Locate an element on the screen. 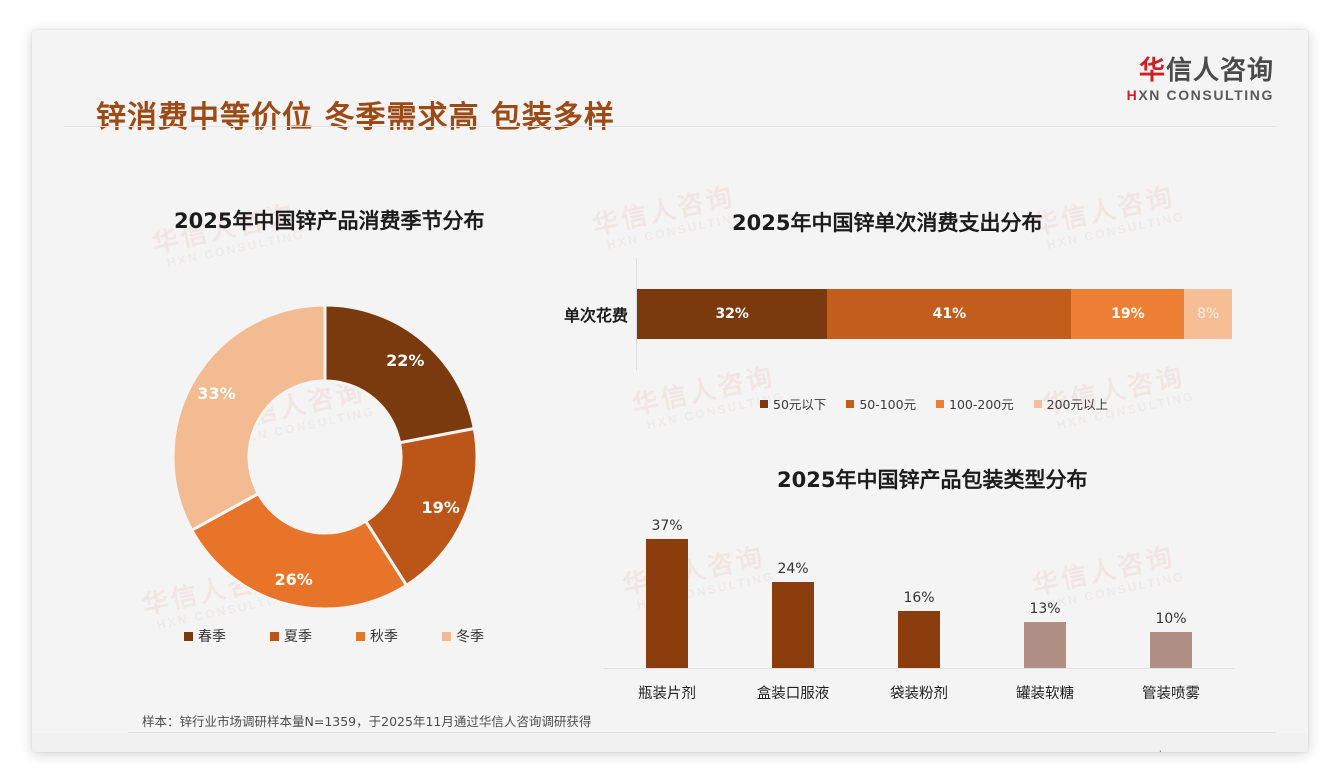 The image size is (1340, 780). donut-label-group: 22% 19% 26% 33% is located at coordinates (328, 470).